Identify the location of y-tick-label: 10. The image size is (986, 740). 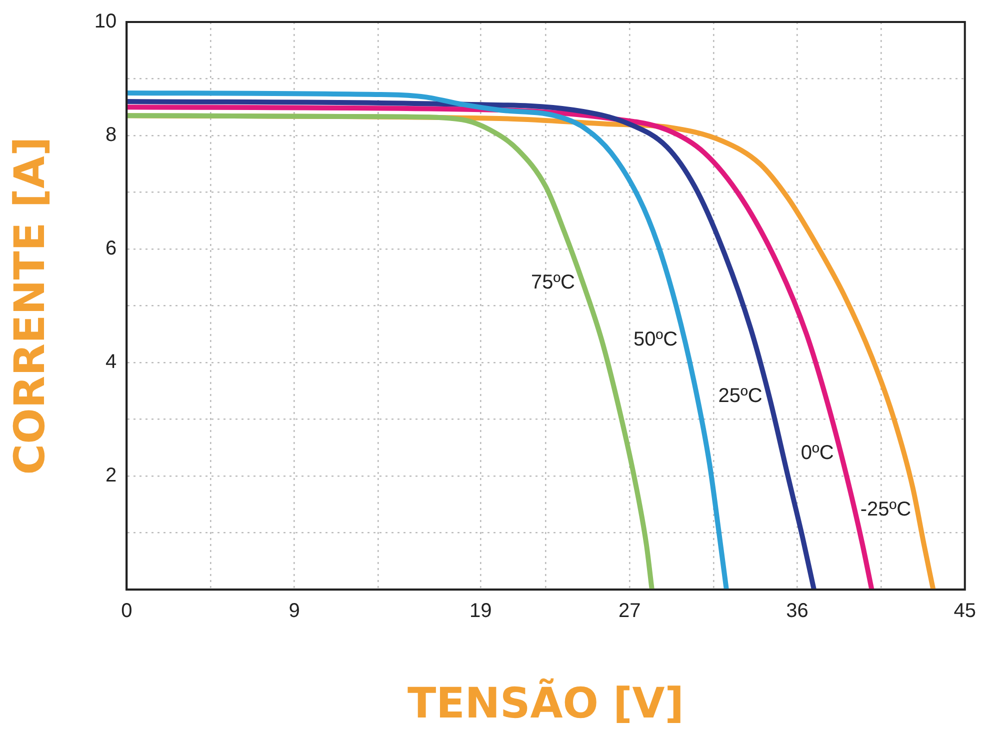
(105, 21).